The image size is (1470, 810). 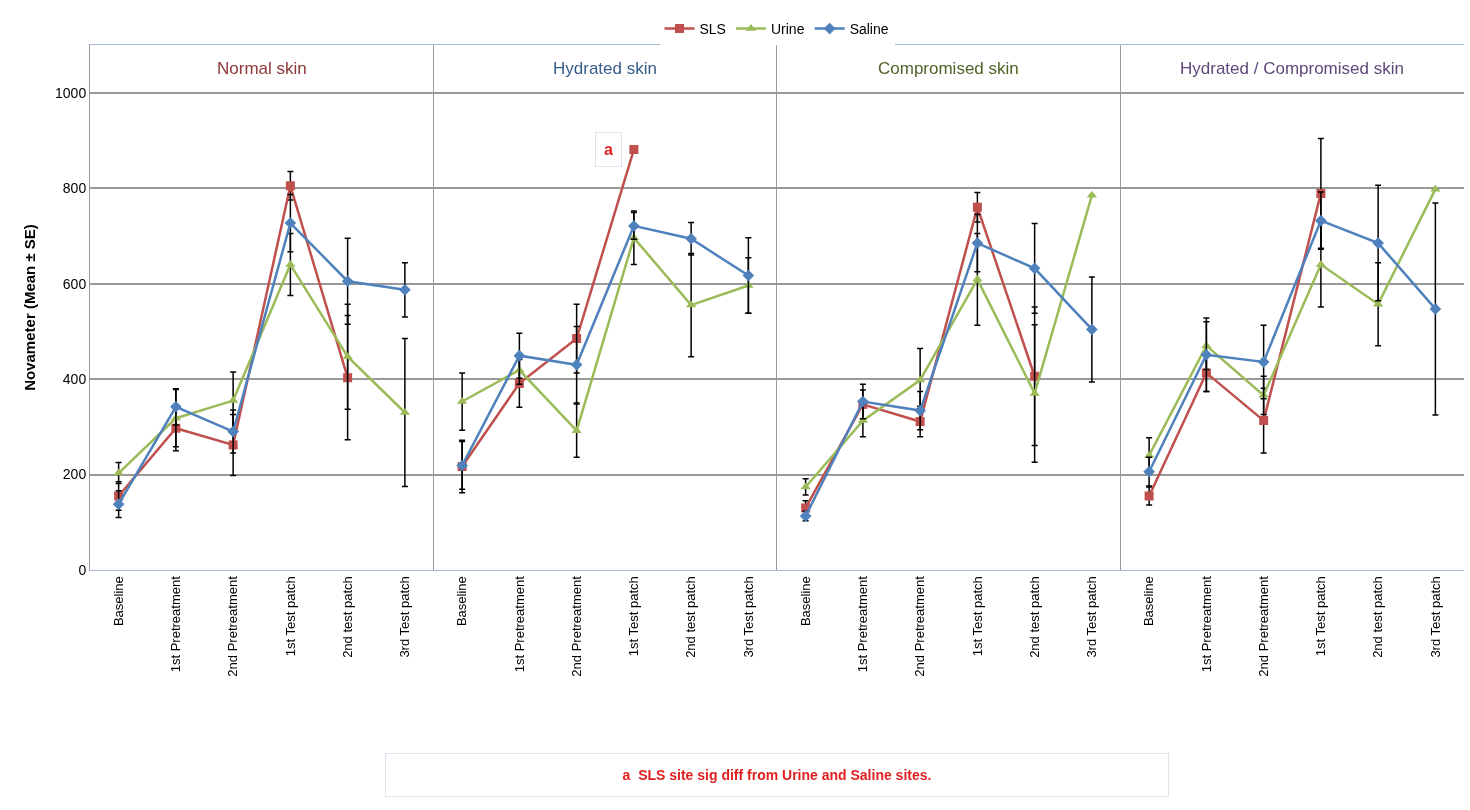 I want to click on y-tick-label: 600, so click(x=74, y=283).